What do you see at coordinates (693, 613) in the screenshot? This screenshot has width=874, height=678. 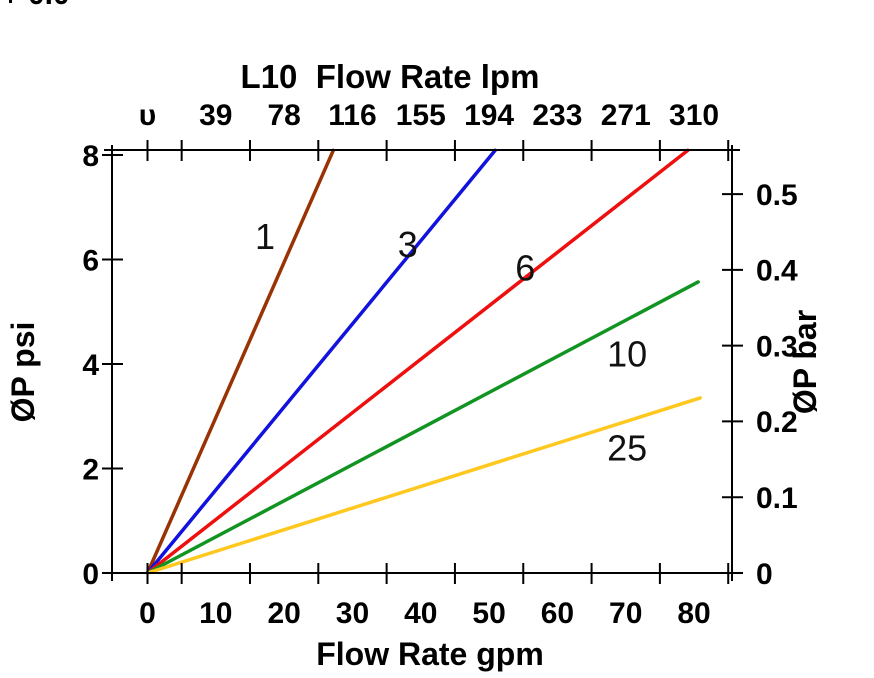 I see `bottom-tick-label-80: 80` at bounding box center [693, 613].